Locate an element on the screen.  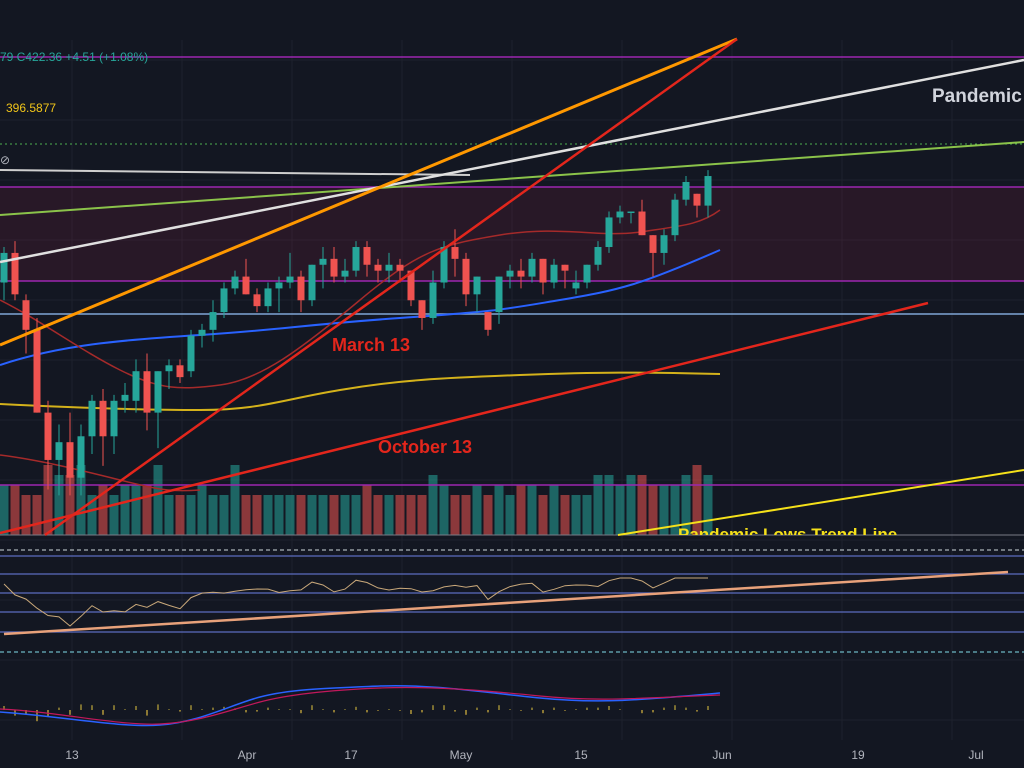
x-tick-label: May is located at coordinates (461, 755).